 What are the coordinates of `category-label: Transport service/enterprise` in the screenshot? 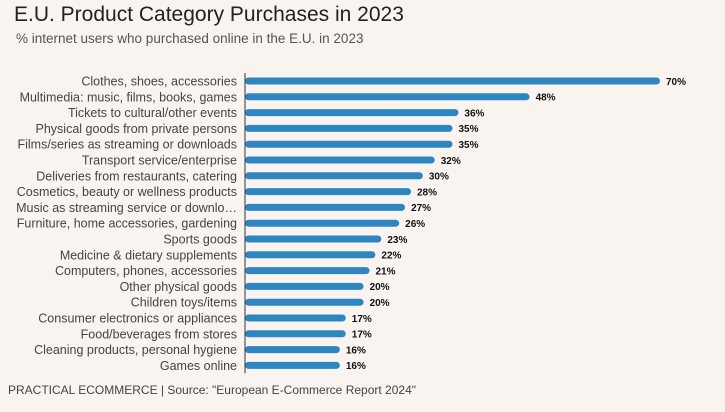 It's located at (159, 161).